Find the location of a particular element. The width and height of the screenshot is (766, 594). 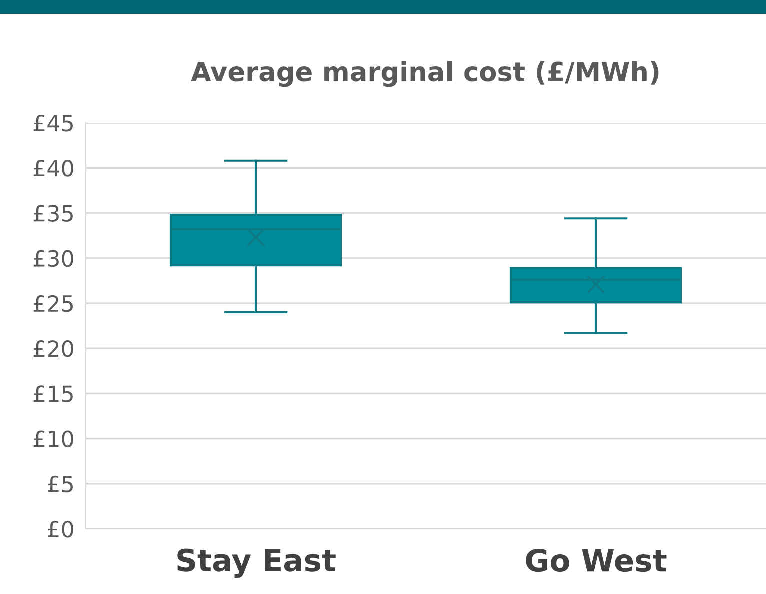

x-tick-label: Go West is located at coordinates (596, 560).